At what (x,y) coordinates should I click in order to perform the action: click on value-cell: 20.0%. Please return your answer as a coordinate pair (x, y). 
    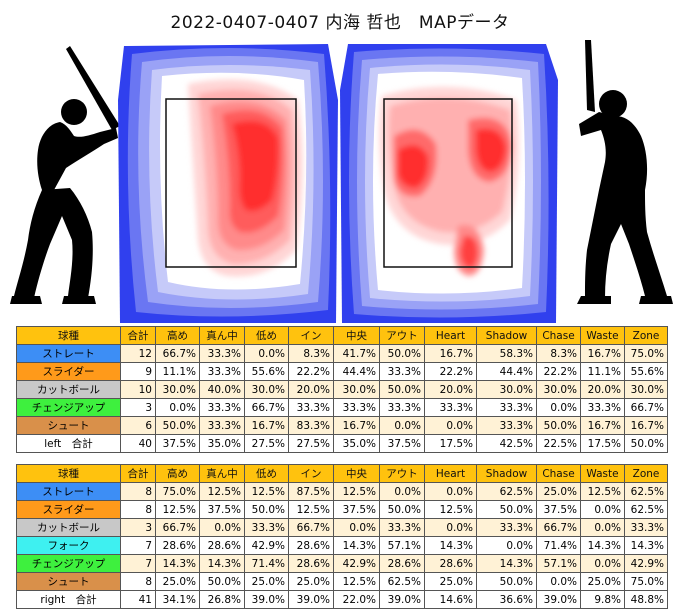
    Looking at the image, I should click on (311, 389).